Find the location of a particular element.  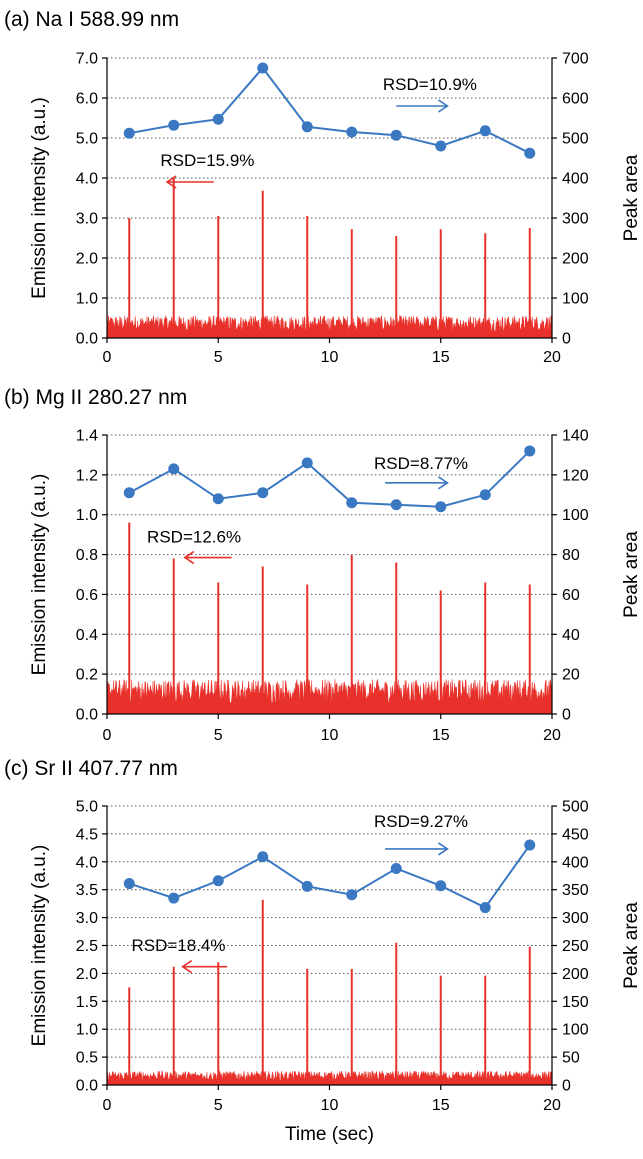

y2-tick-label: 300 is located at coordinates (575, 219).